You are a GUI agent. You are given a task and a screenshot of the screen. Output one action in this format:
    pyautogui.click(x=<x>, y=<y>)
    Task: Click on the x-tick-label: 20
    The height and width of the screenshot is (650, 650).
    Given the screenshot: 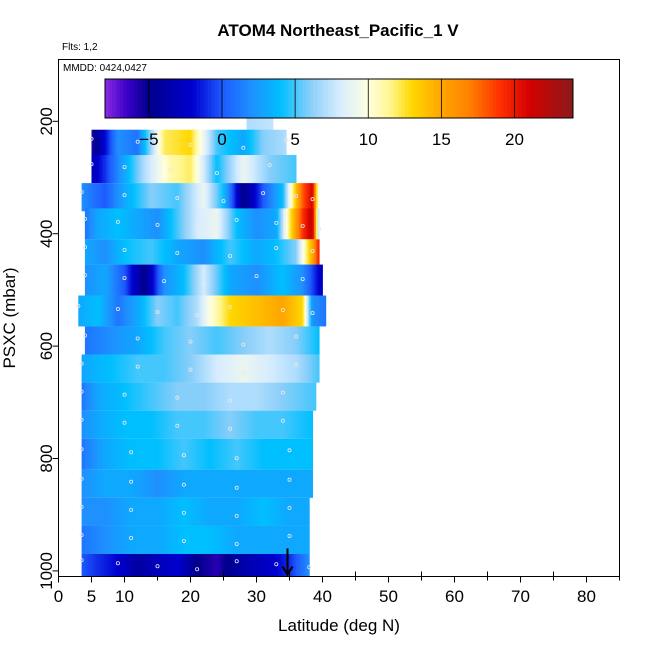 What is the action you would take?
    pyautogui.click(x=190, y=596)
    